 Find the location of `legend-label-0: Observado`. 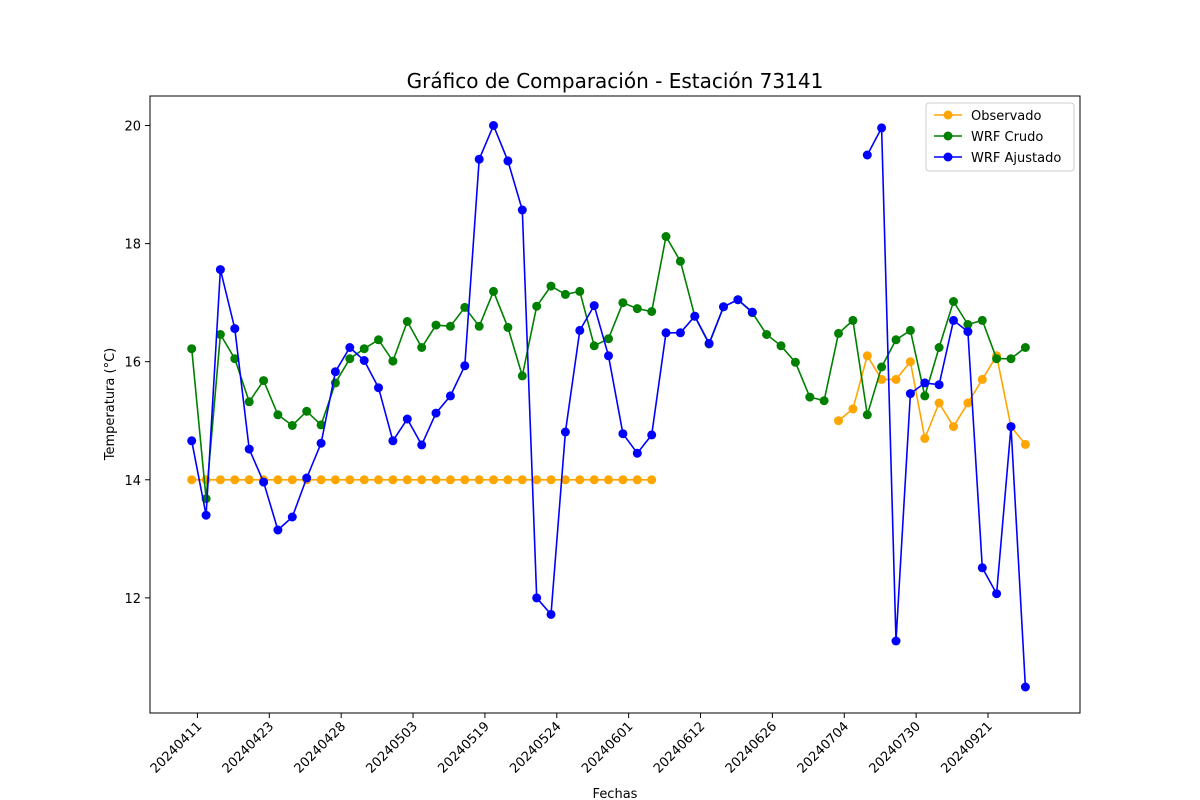

legend-label-0: Observado is located at coordinates (1006, 116).